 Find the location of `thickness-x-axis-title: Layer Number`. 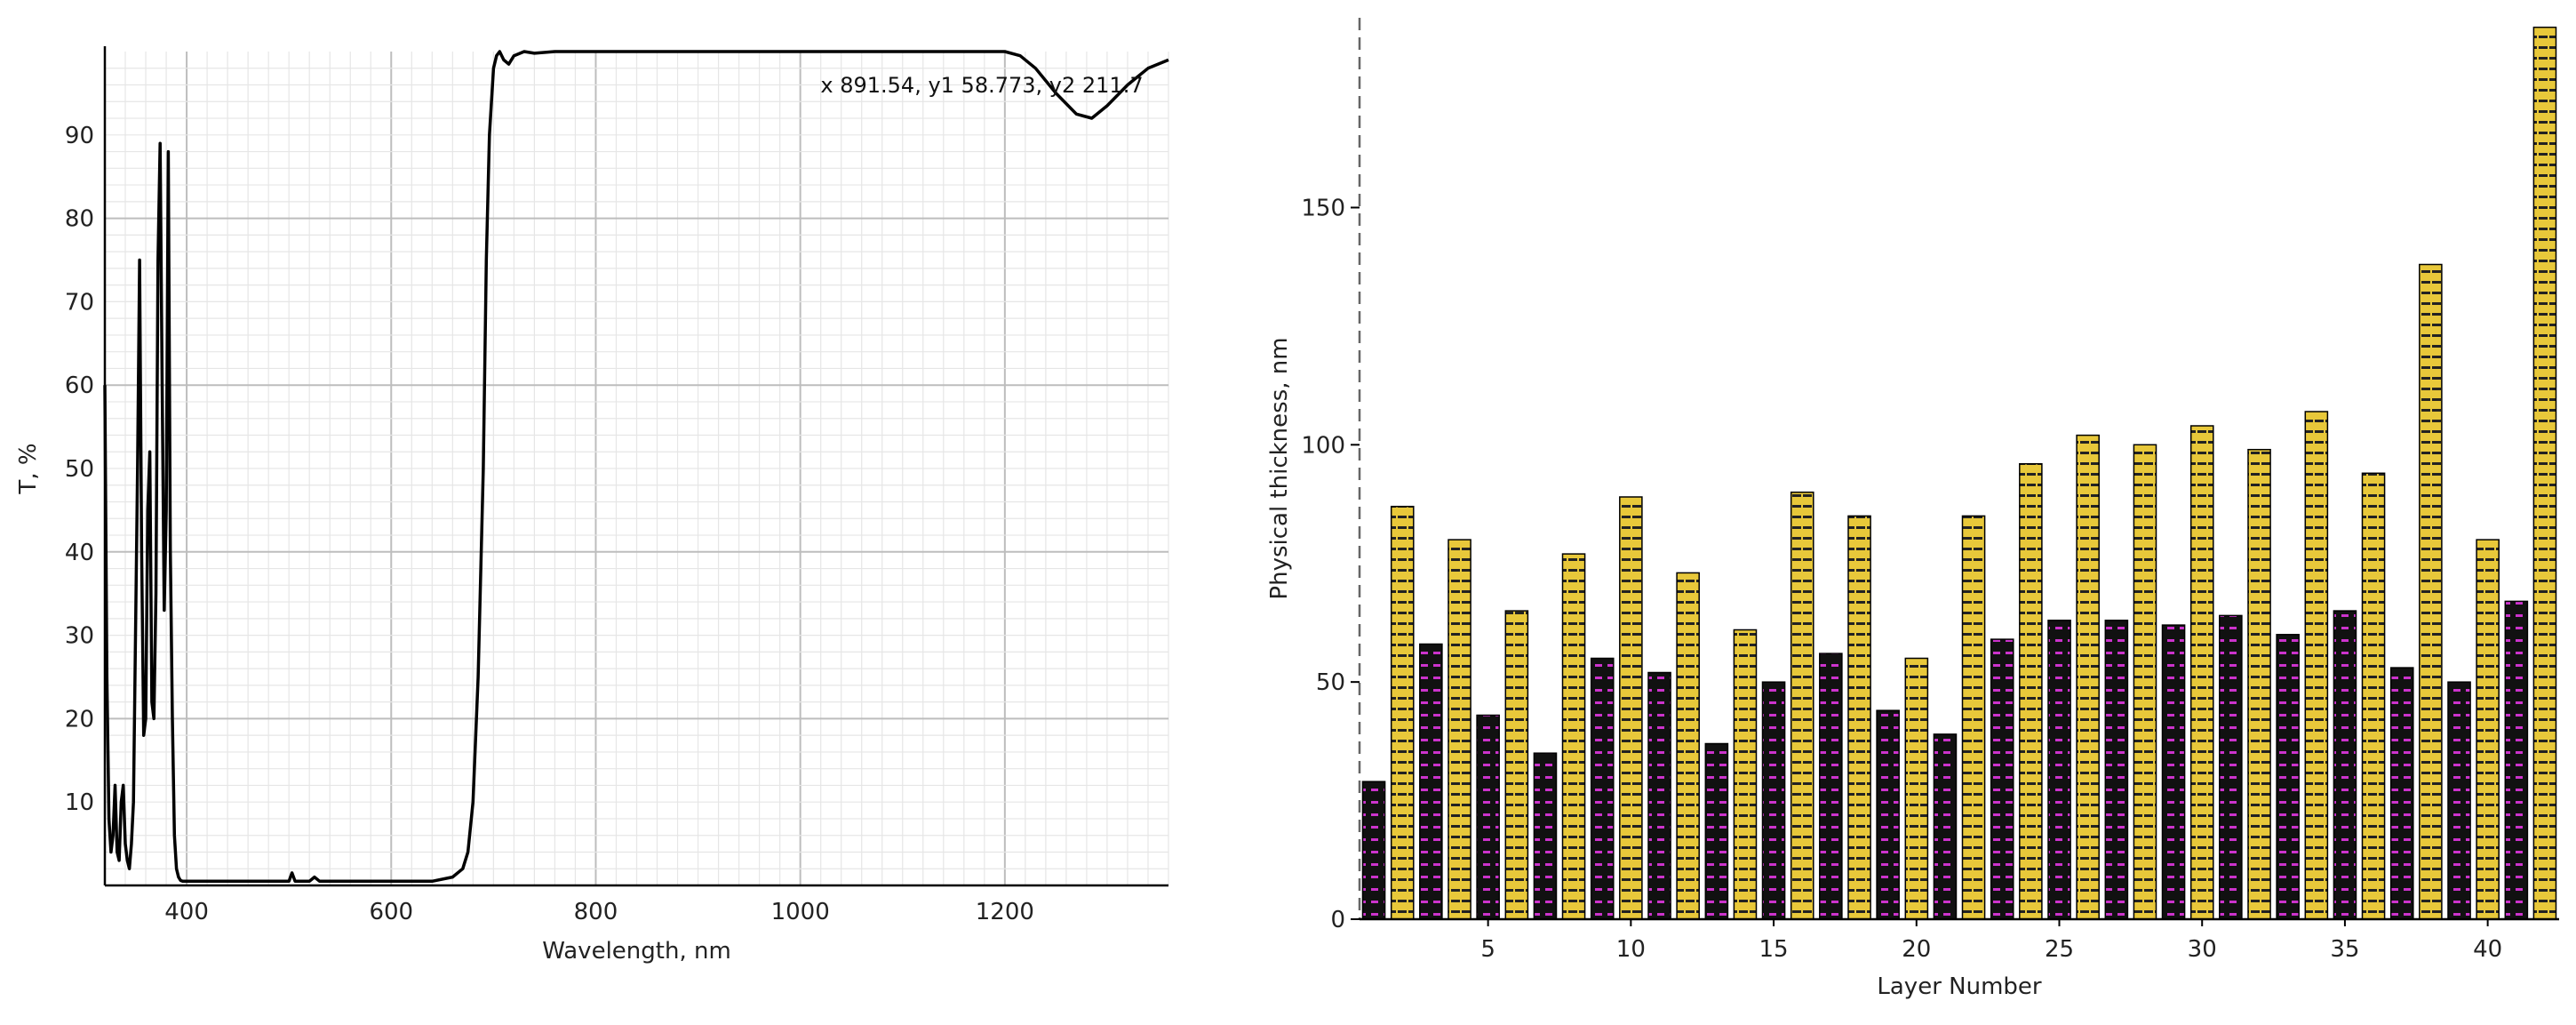

thickness-x-axis-title: Layer Number is located at coordinates (1959, 986).